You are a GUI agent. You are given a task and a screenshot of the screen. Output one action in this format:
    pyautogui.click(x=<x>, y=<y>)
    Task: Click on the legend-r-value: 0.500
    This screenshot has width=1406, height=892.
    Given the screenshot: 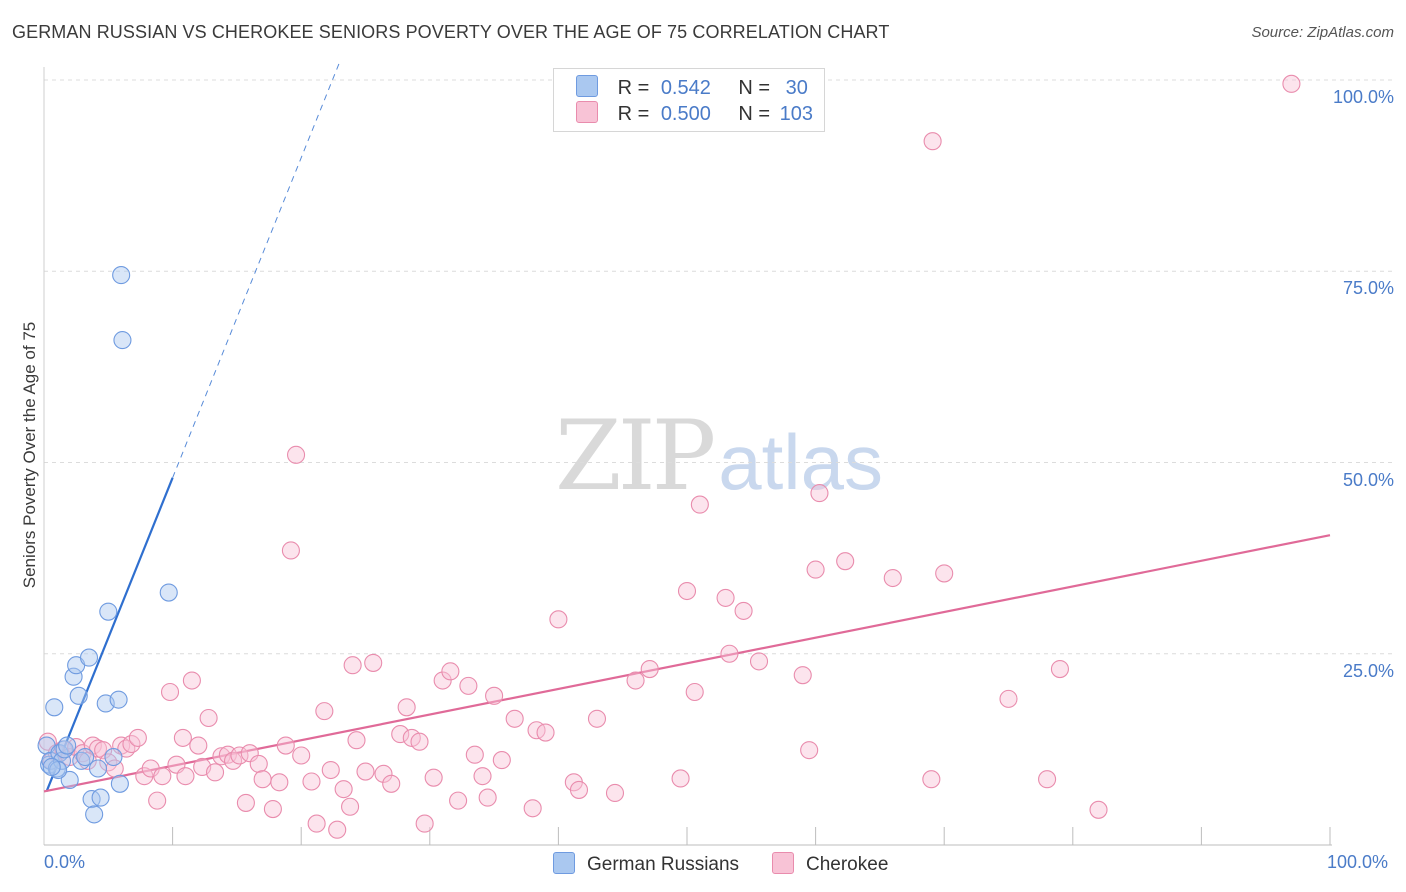 What is the action you would take?
    pyautogui.click(x=685, y=114)
    